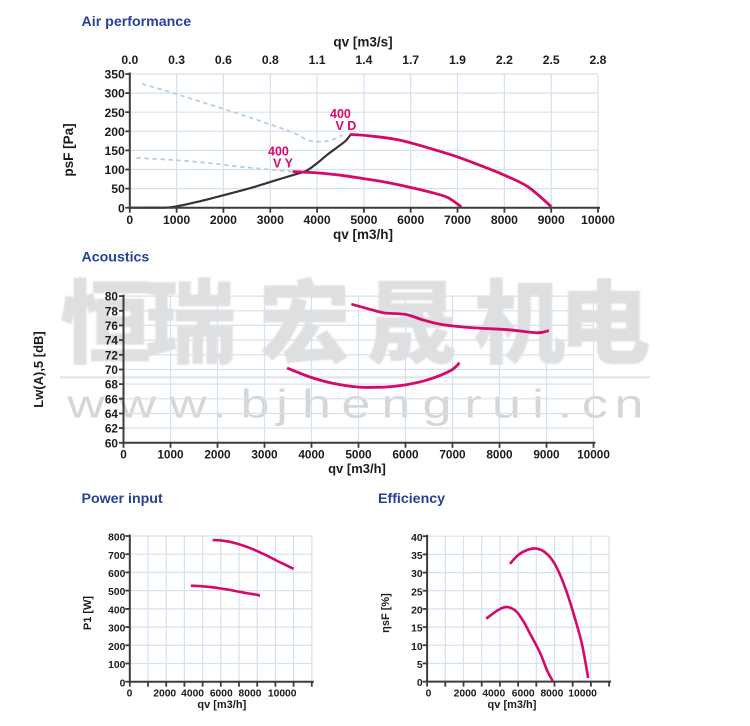  Describe the element at coordinates (417, 574) in the screenshot. I see `svg-text: 30` at that location.